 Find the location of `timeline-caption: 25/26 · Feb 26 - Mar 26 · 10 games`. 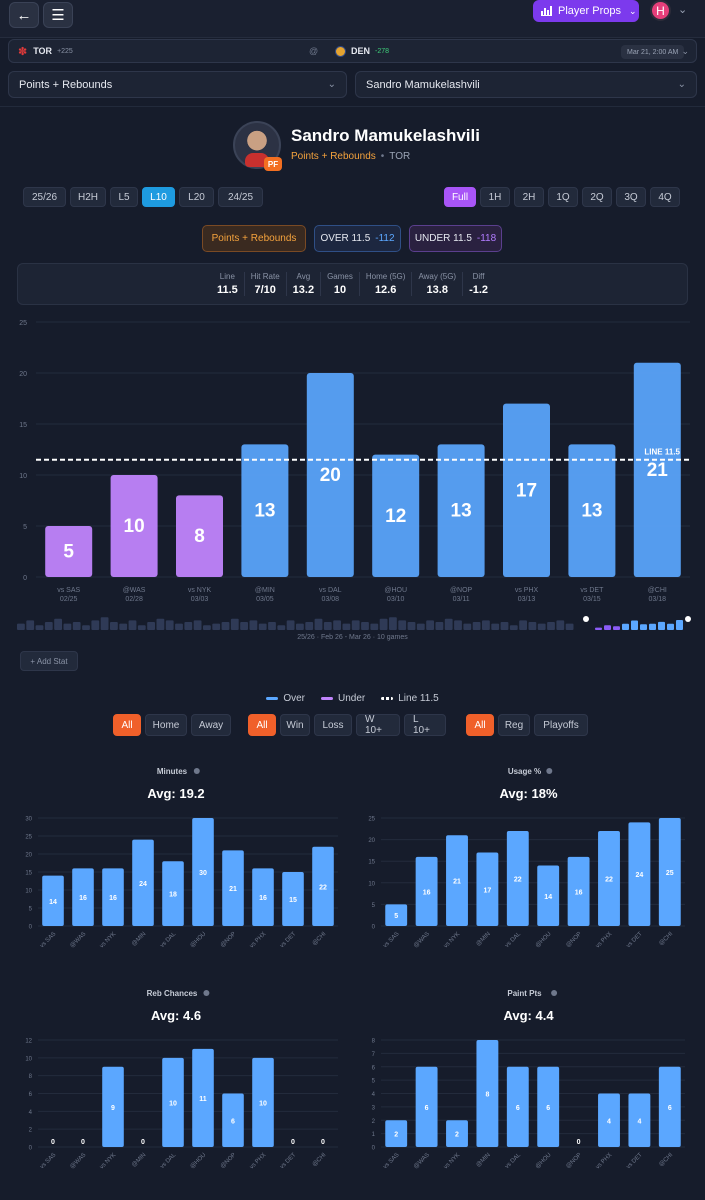

timeline-caption: 25/26 · Feb 26 - Mar 26 · 10 games is located at coordinates (352, 637).